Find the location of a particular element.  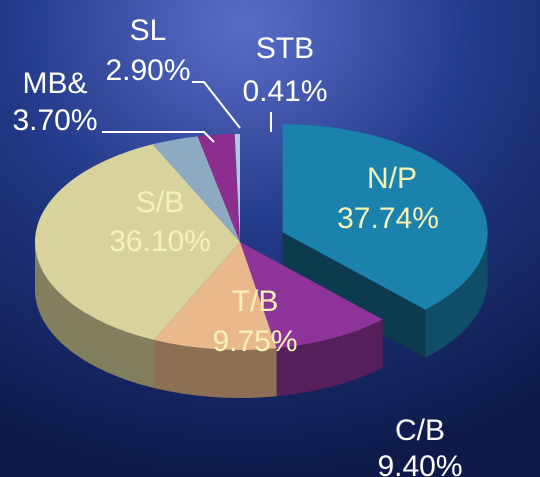

slice-label: MB& is located at coordinates (54, 83).